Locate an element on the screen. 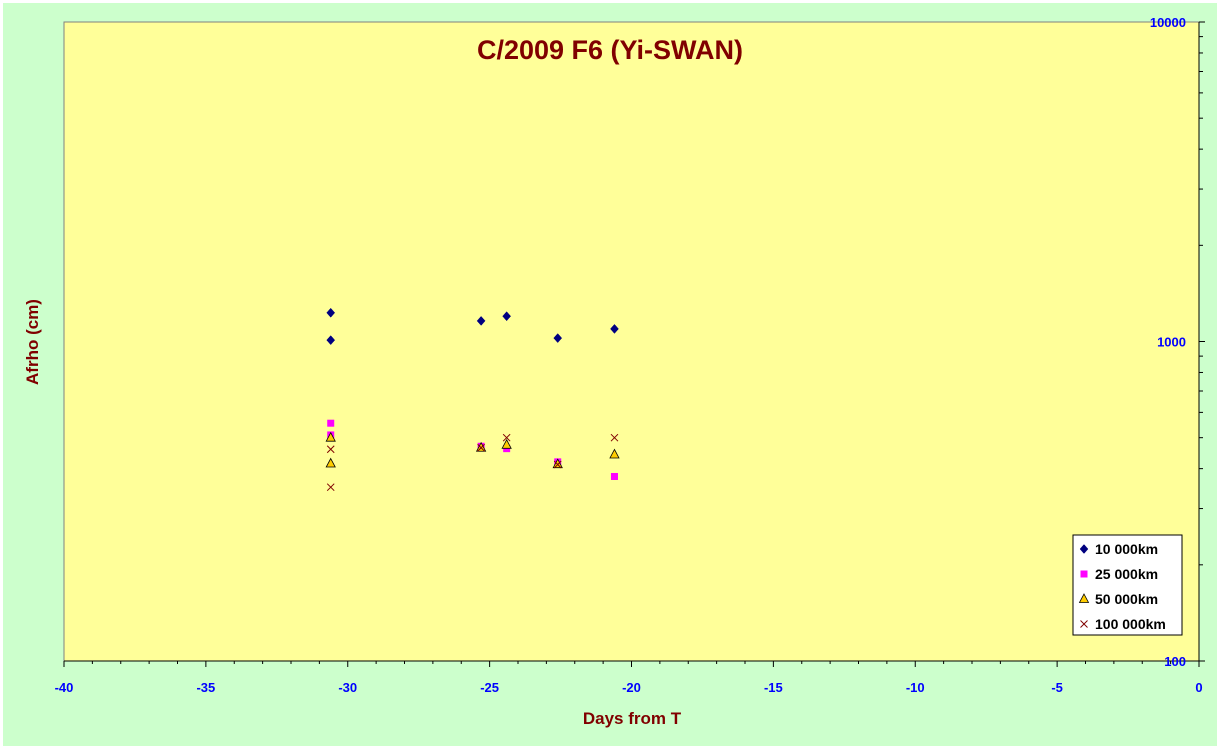  legend-box is located at coordinates (1127, 585).